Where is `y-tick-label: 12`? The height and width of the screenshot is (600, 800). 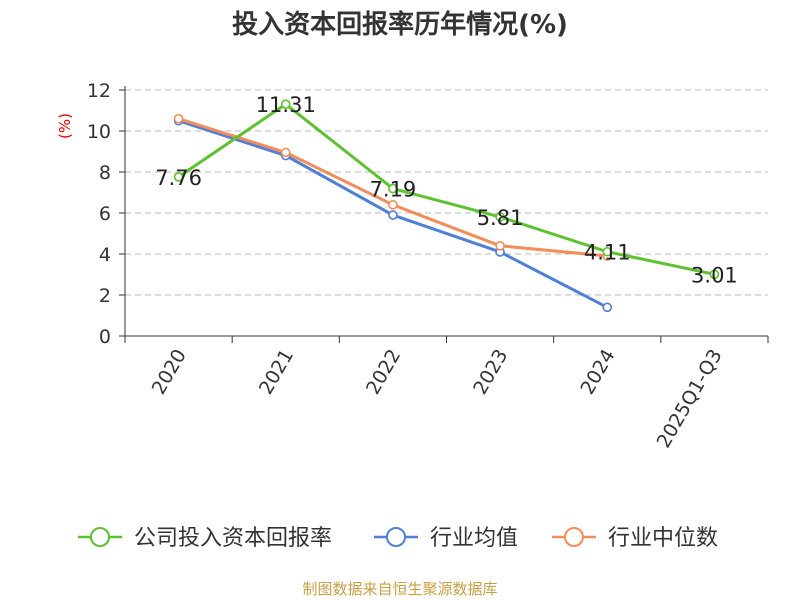
y-tick-label: 12 is located at coordinates (99, 91).